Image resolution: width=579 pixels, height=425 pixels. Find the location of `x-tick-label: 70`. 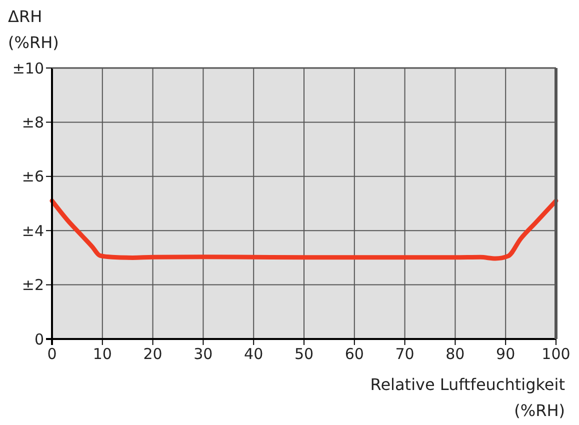

x-tick-label: 70 is located at coordinates (404, 354).